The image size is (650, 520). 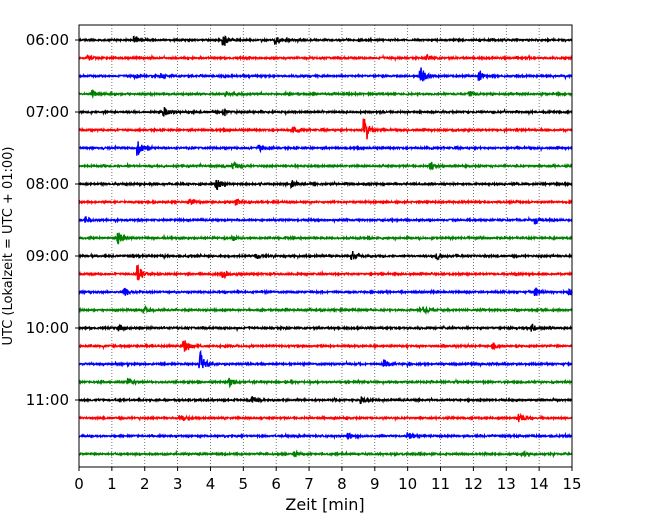 I want to click on y-axis-title: UTC (Lokalzeit = UTC + 01:00), so click(x=8, y=246).